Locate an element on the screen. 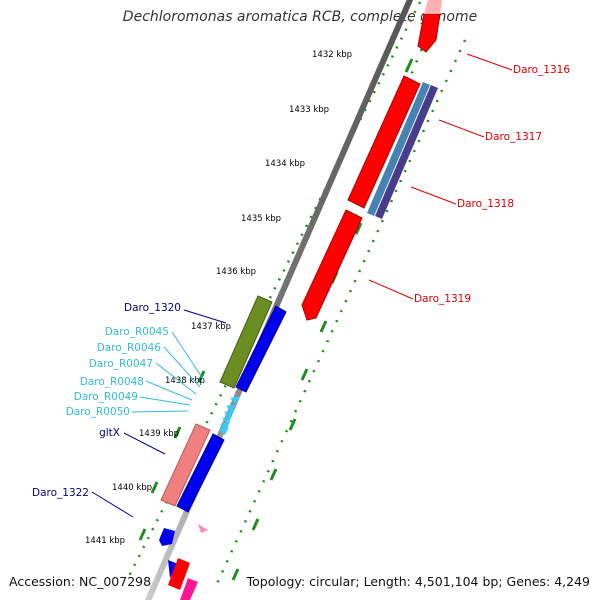 This screenshot has height=600, width=600. trna-cluster is located at coordinates (229, 415).